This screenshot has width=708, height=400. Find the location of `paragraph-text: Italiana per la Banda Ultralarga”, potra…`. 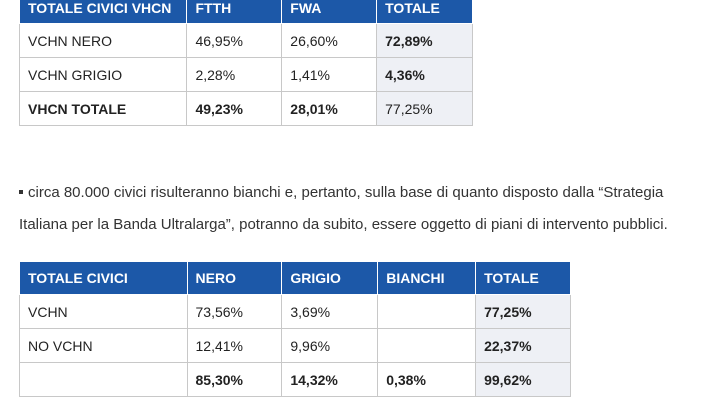

paragraph-text: Italiana per la Banda Ultralarga”, potra… is located at coordinates (343, 224).